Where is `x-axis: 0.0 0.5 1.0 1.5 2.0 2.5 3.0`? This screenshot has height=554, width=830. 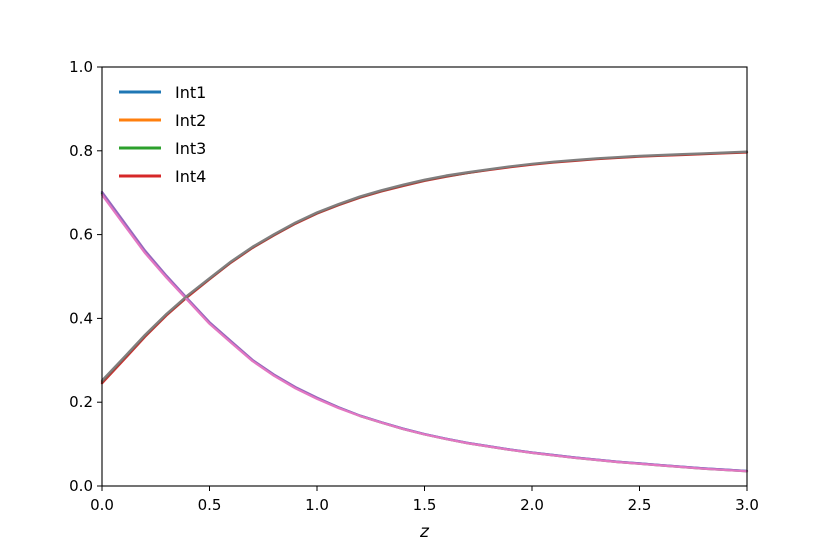
x-axis: 0.0 0.5 1.0 1.5 2.0 2.5 3.0 is located at coordinates (424, 500).